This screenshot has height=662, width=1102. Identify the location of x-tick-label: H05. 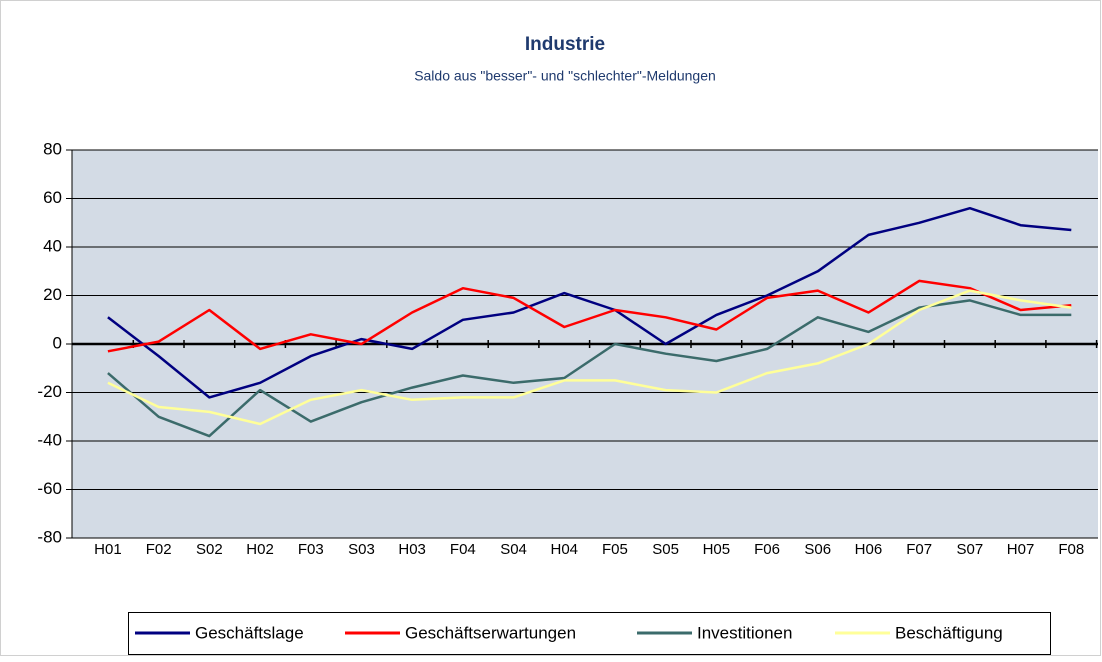
(717, 549).